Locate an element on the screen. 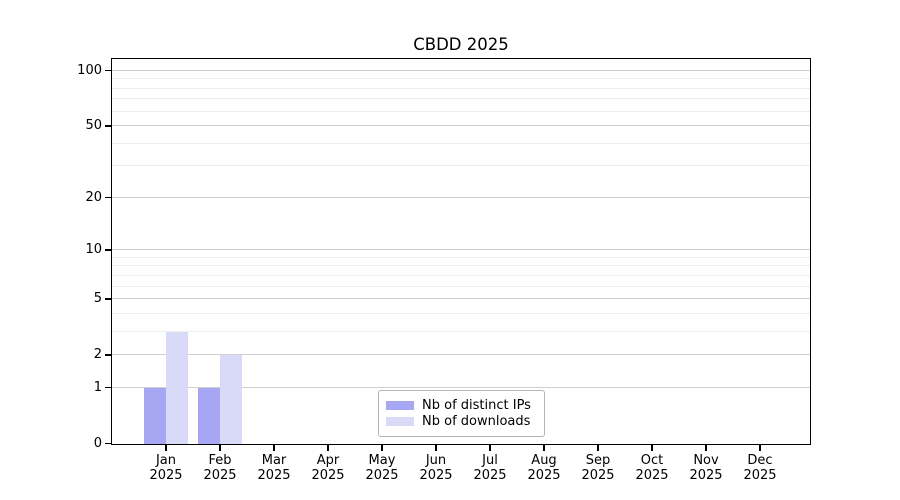 The height and width of the screenshot is (500, 900). y-tick-label: 0 is located at coordinates (97, 443).